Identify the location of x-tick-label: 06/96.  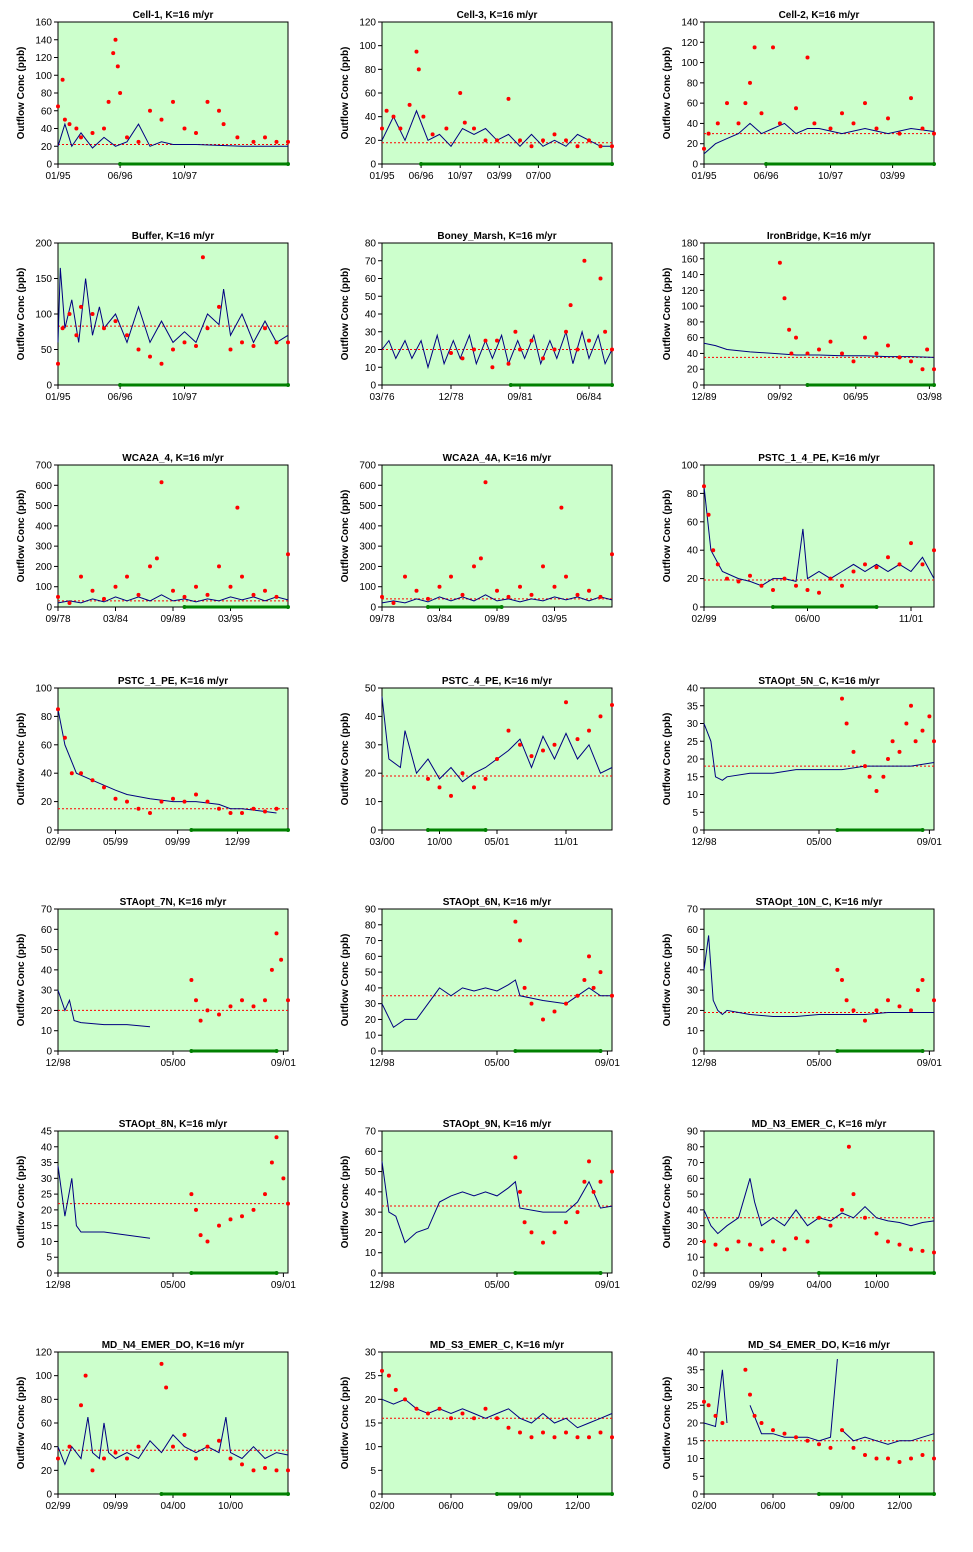
(120, 176).